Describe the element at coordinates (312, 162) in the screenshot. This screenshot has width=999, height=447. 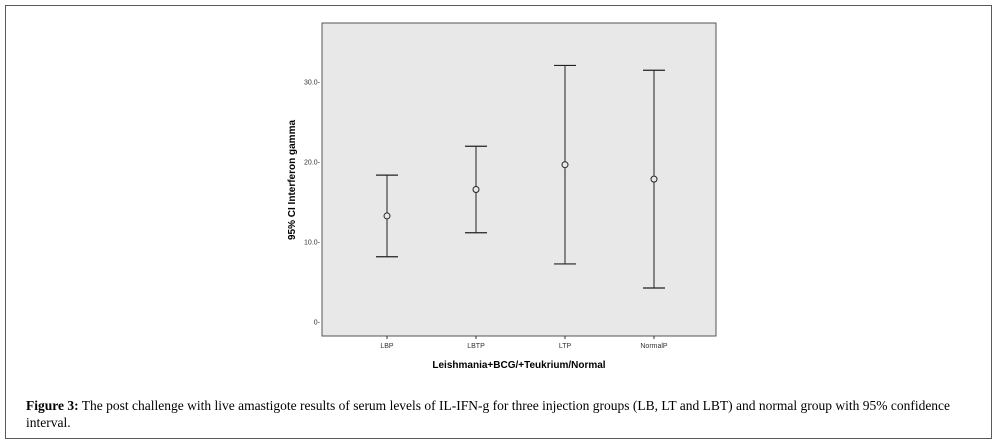
I see `y-tick-label: 20.0-` at that location.